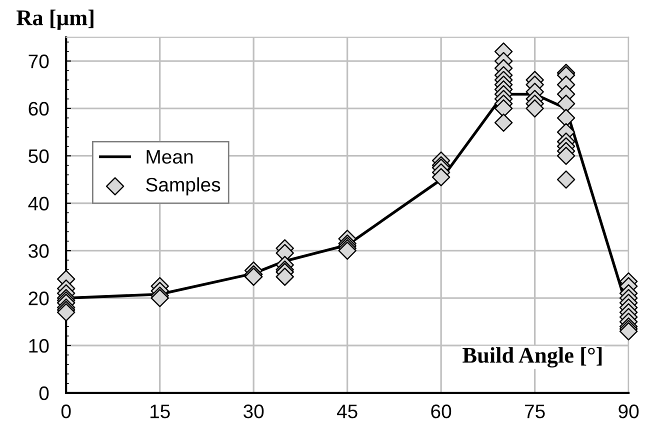 This screenshot has height=439, width=648. I want to click on legend-label: Mean, so click(169, 157).